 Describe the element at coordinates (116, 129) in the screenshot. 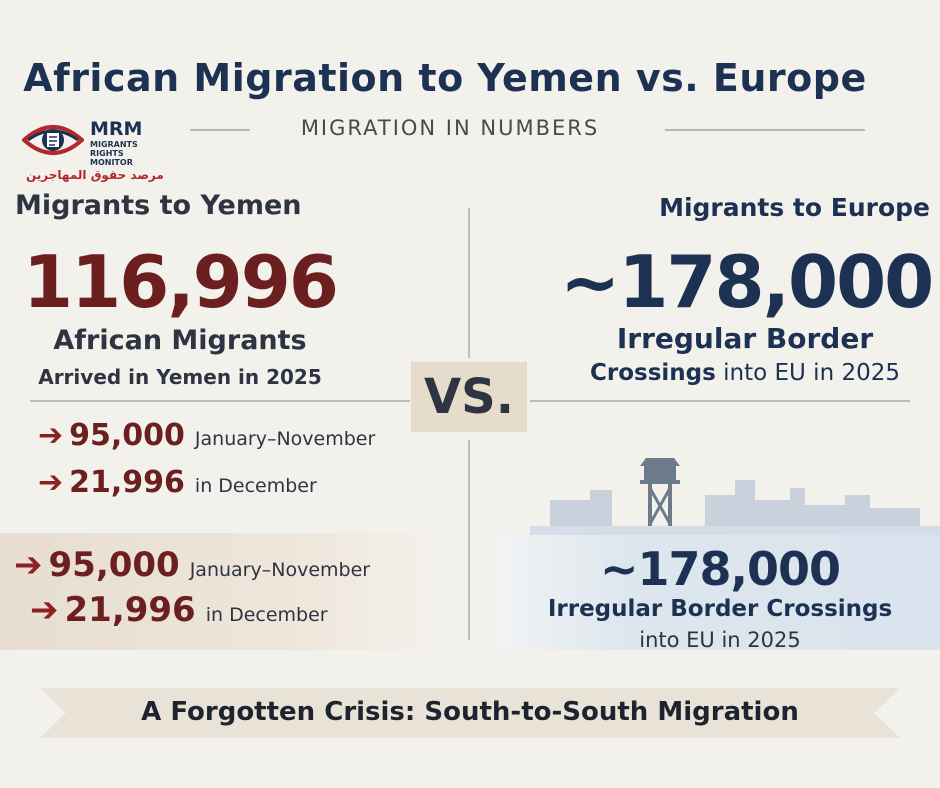

I see `logo-abbr: MRM` at that location.